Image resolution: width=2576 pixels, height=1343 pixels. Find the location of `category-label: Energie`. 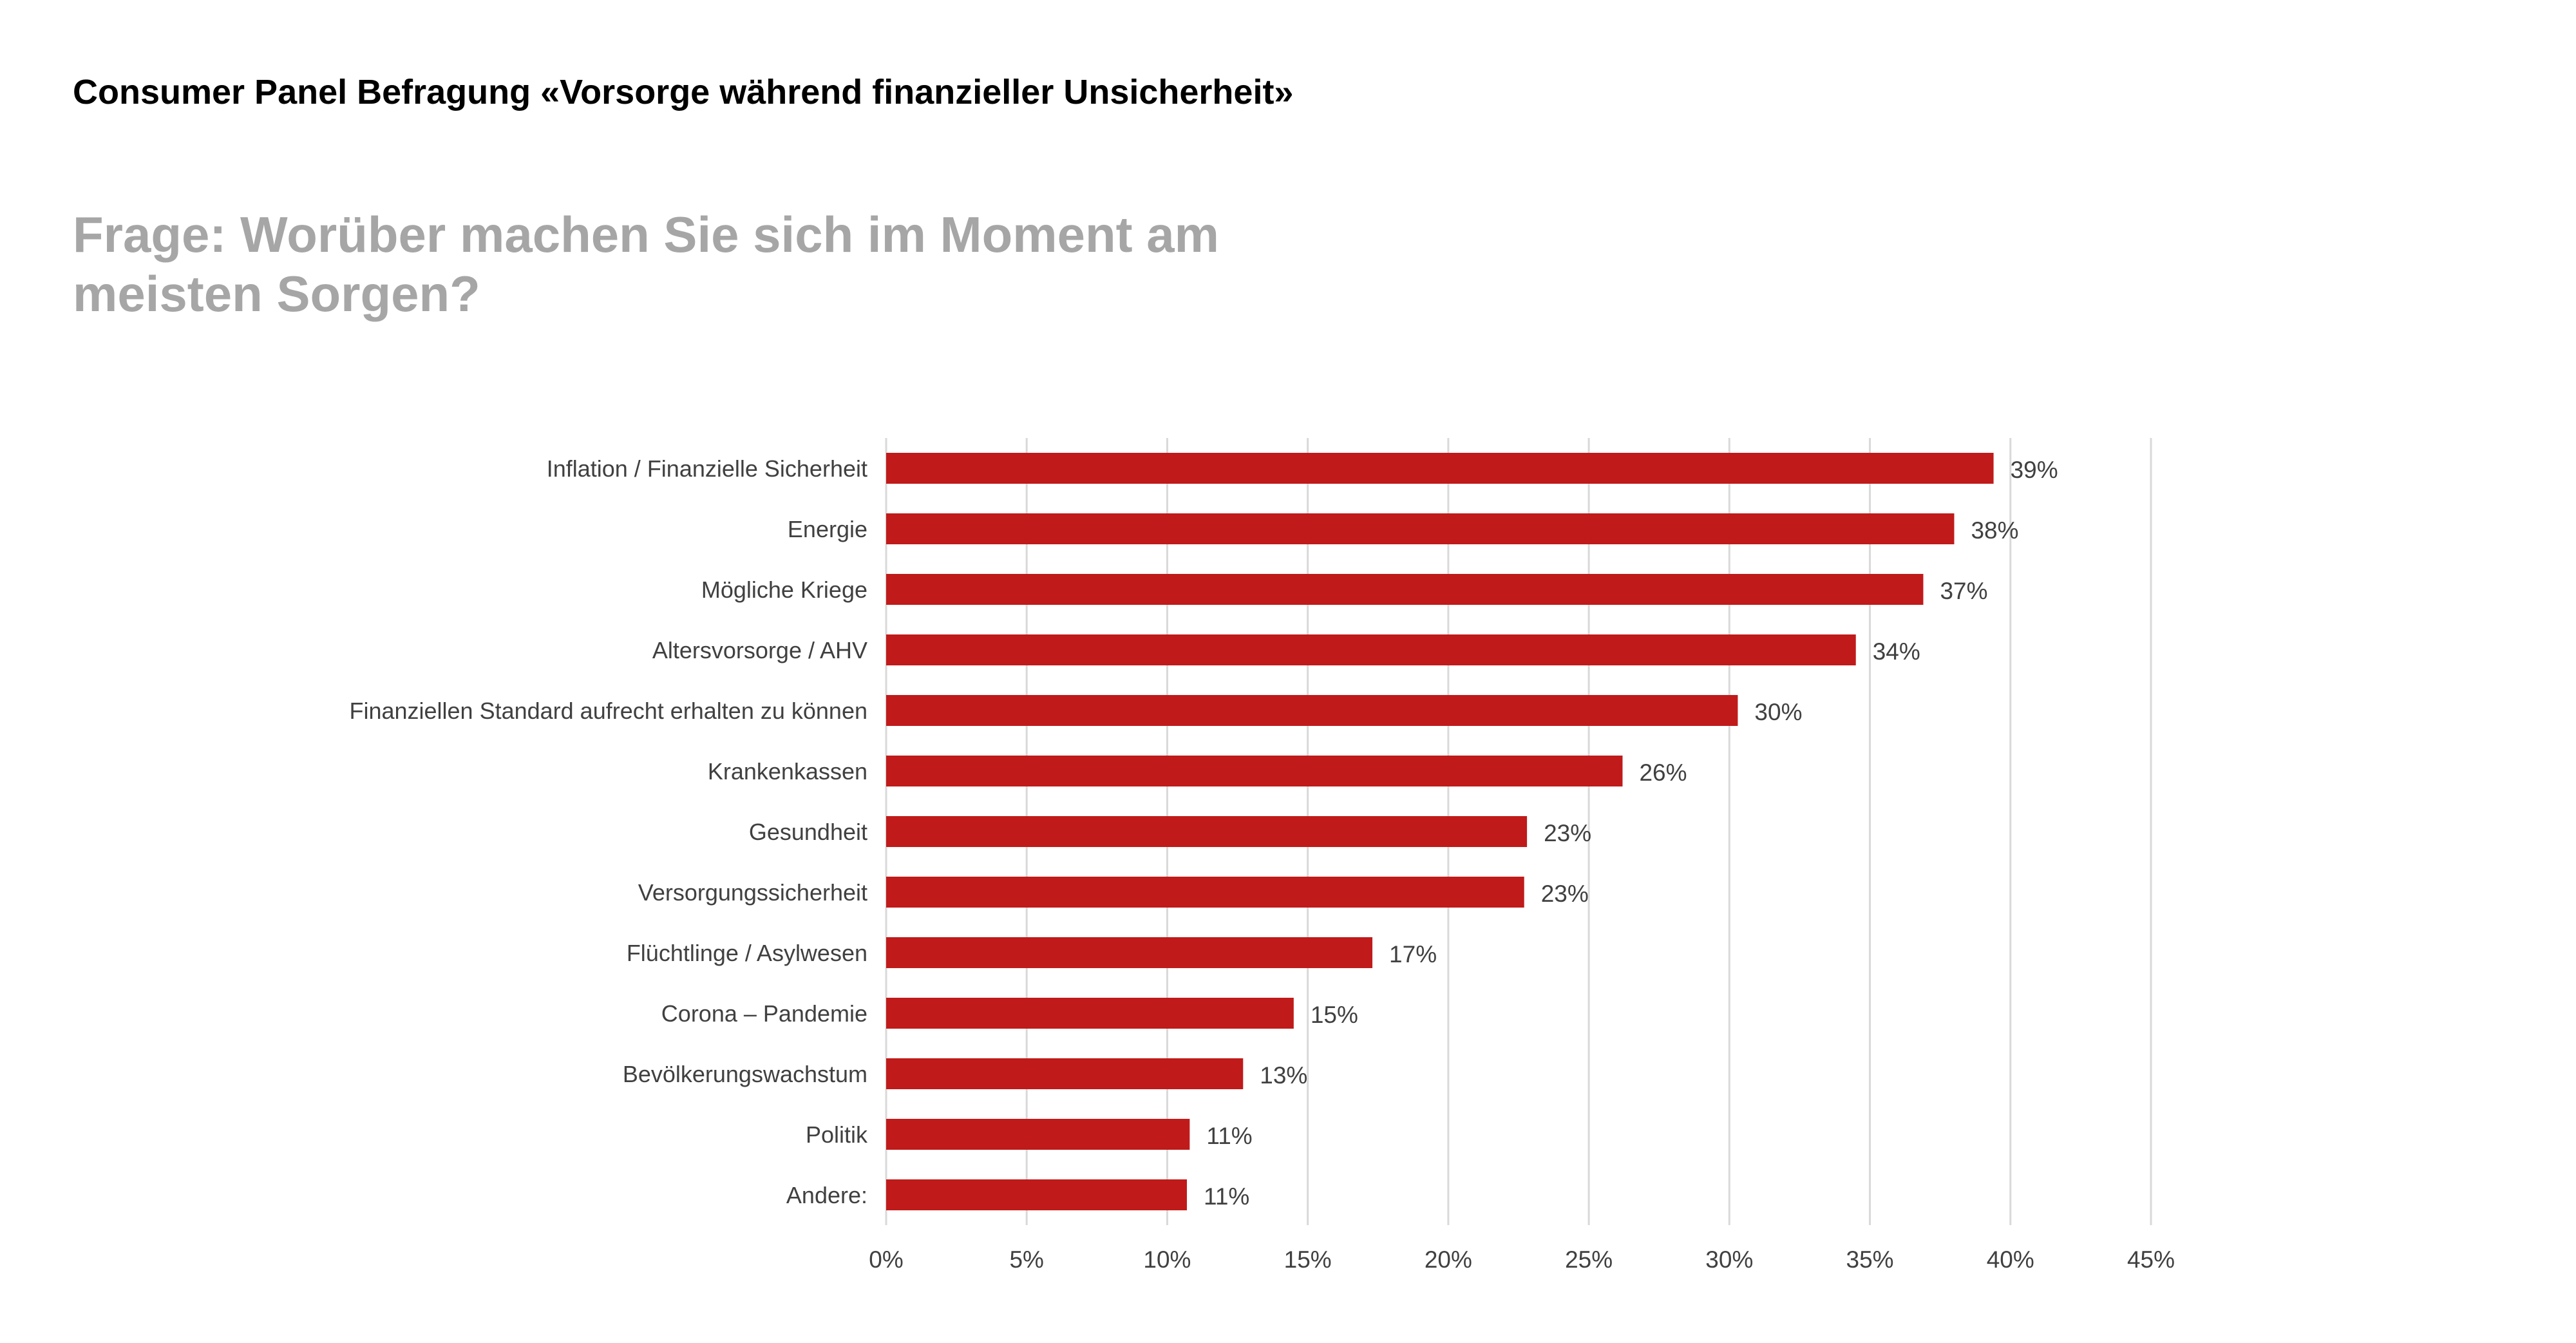

category-label: Energie is located at coordinates (827, 529).